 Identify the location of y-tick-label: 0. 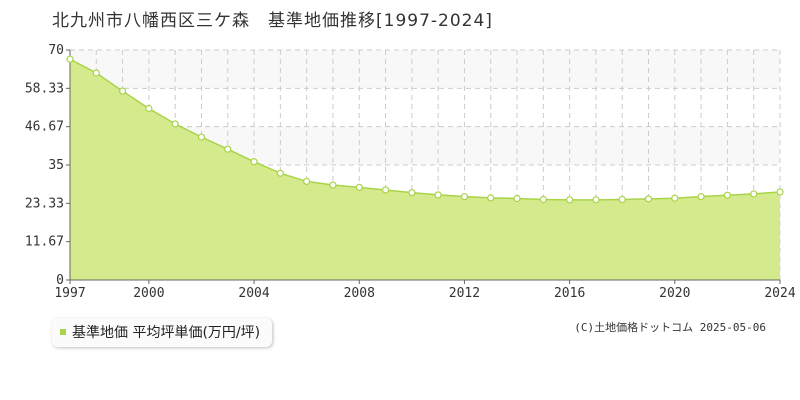
(60, 280).